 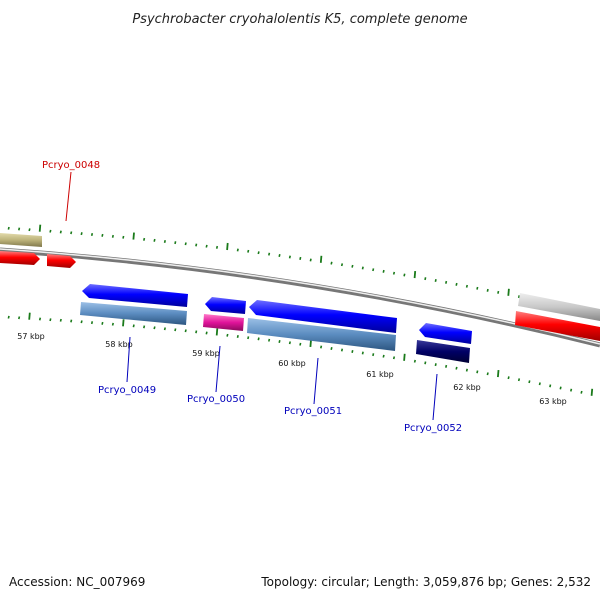 What do you see at coordinates (553, 401) in the screenshot?
I see `kbp-label: 63 kbp` at bounding box center [553, 401].